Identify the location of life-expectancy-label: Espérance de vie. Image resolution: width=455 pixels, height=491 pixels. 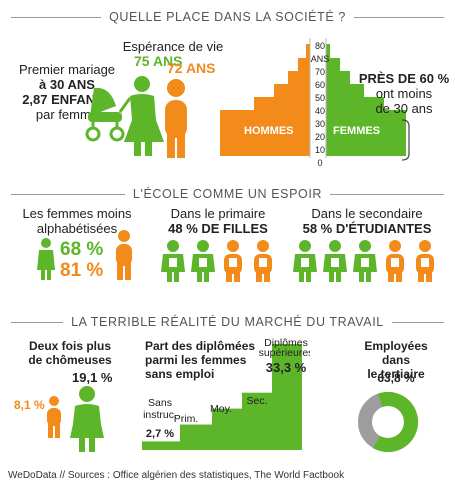
(173, 46).